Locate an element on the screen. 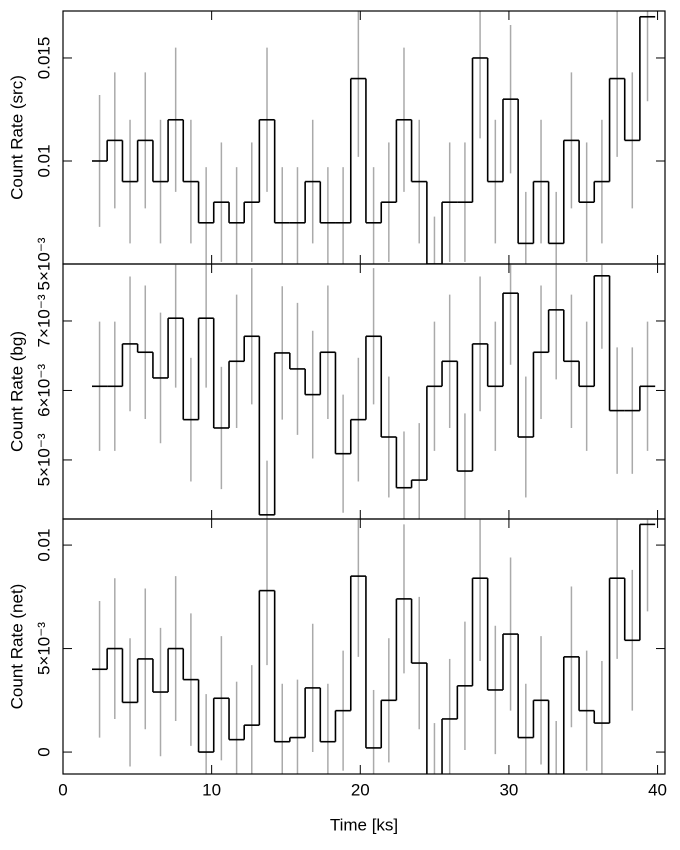 The width and height of the screenshot is (680, 850). x-tick-label: 20 is located at coordinates (360, 789).